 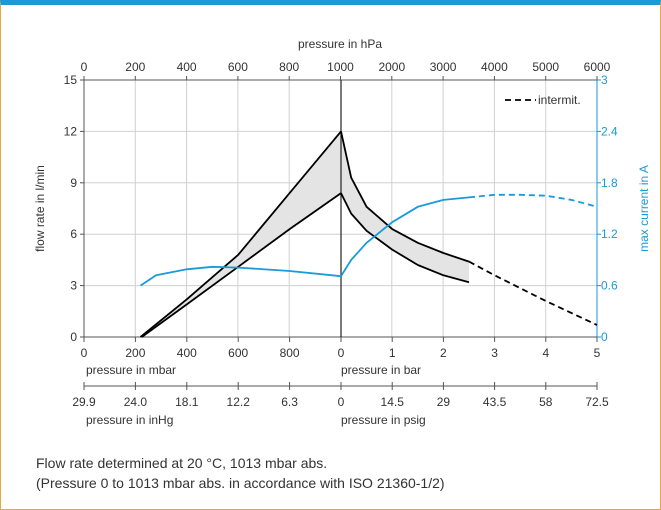 I want to click on top-tick-label: 400, so click(x=187, y=67).